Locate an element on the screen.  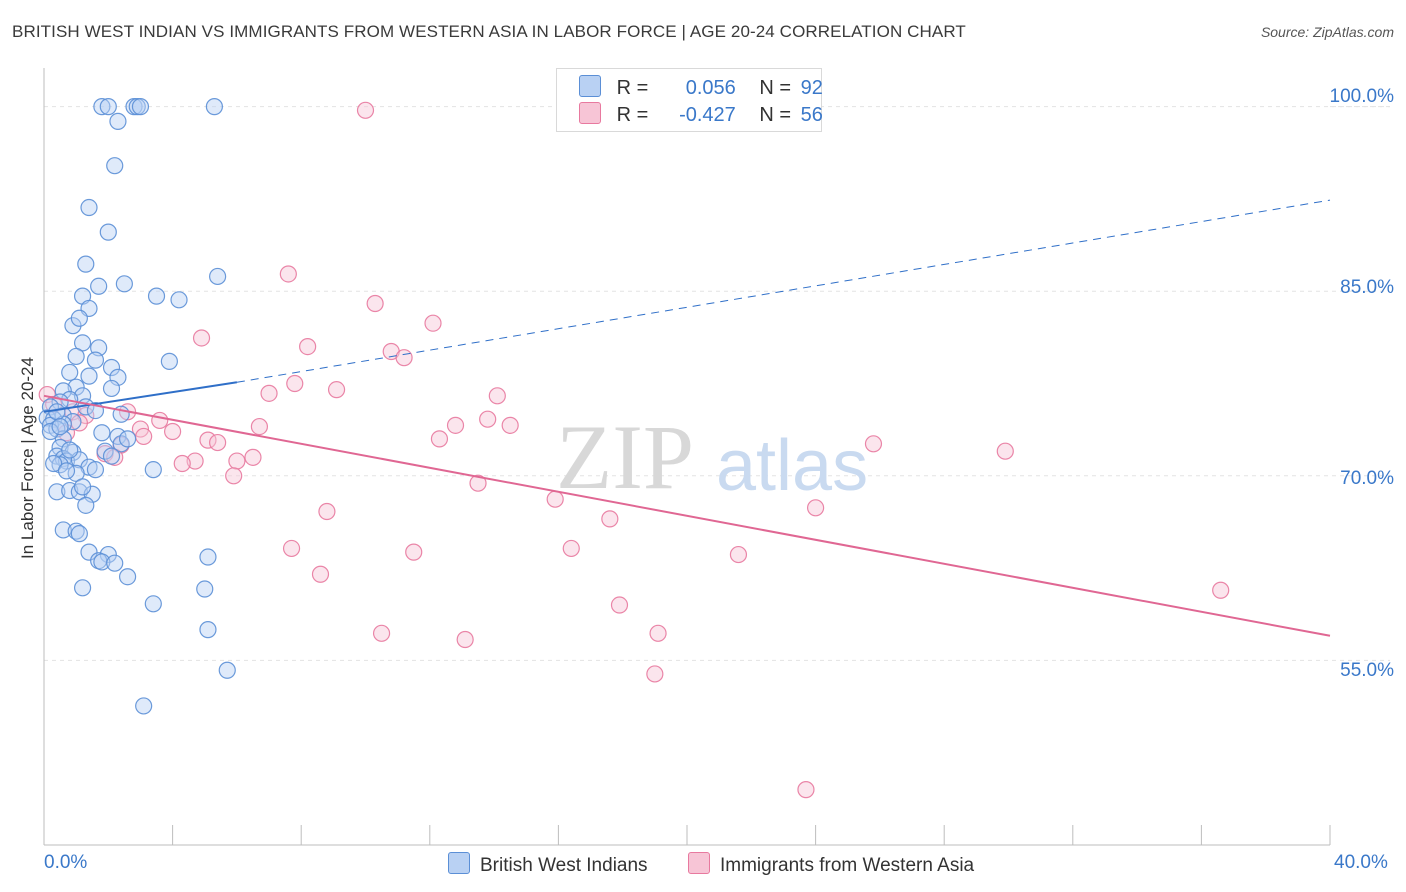
watermark-atlas: atlas is located at coordinates (792, 466).